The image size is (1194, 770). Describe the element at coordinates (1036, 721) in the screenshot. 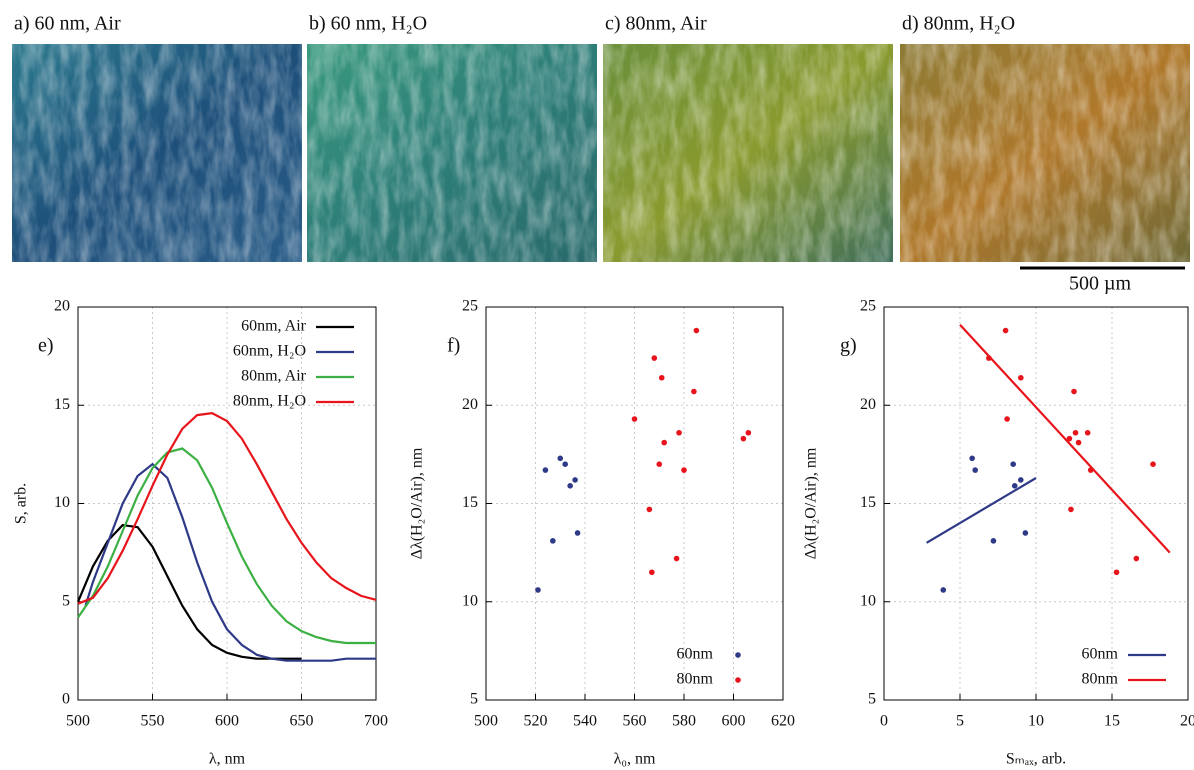

I see `x-tick-label: 10` at that location.